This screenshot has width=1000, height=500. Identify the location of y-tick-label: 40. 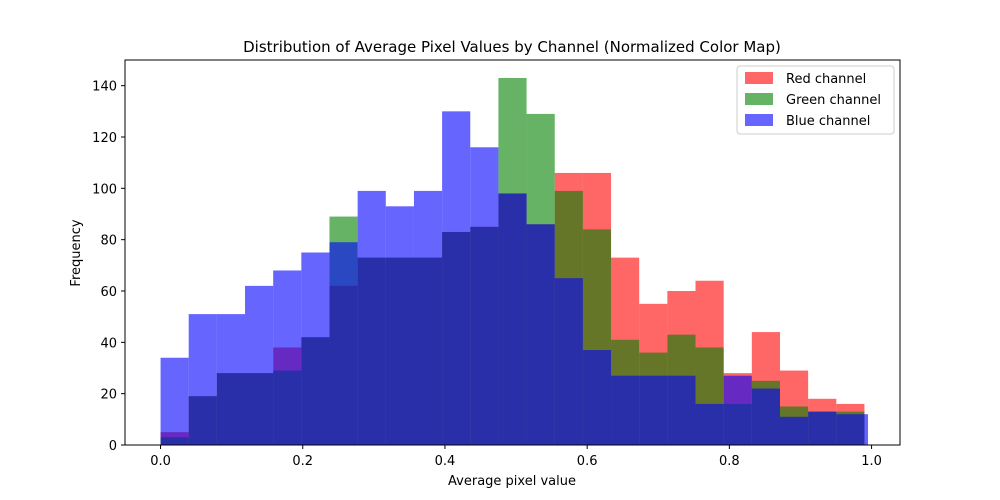
(108, 343).